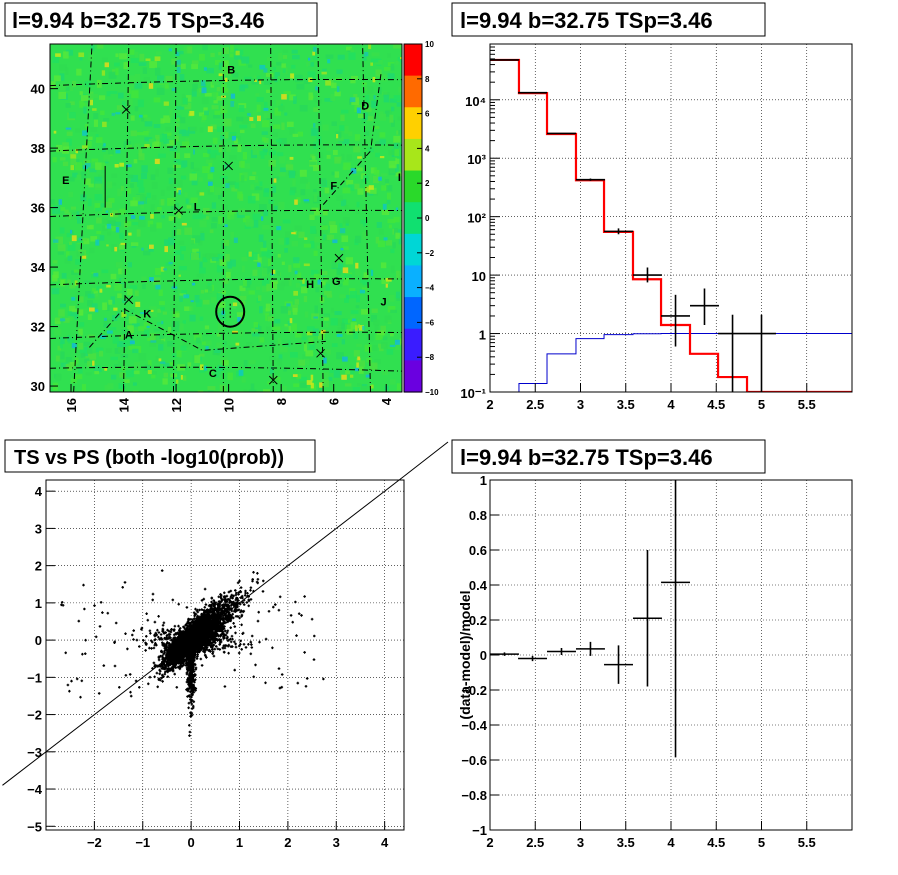  What do you see at coordinates (229, 405) in the screenshot?
I see `x-tick-label: 10` at bounding box center [229, 405].